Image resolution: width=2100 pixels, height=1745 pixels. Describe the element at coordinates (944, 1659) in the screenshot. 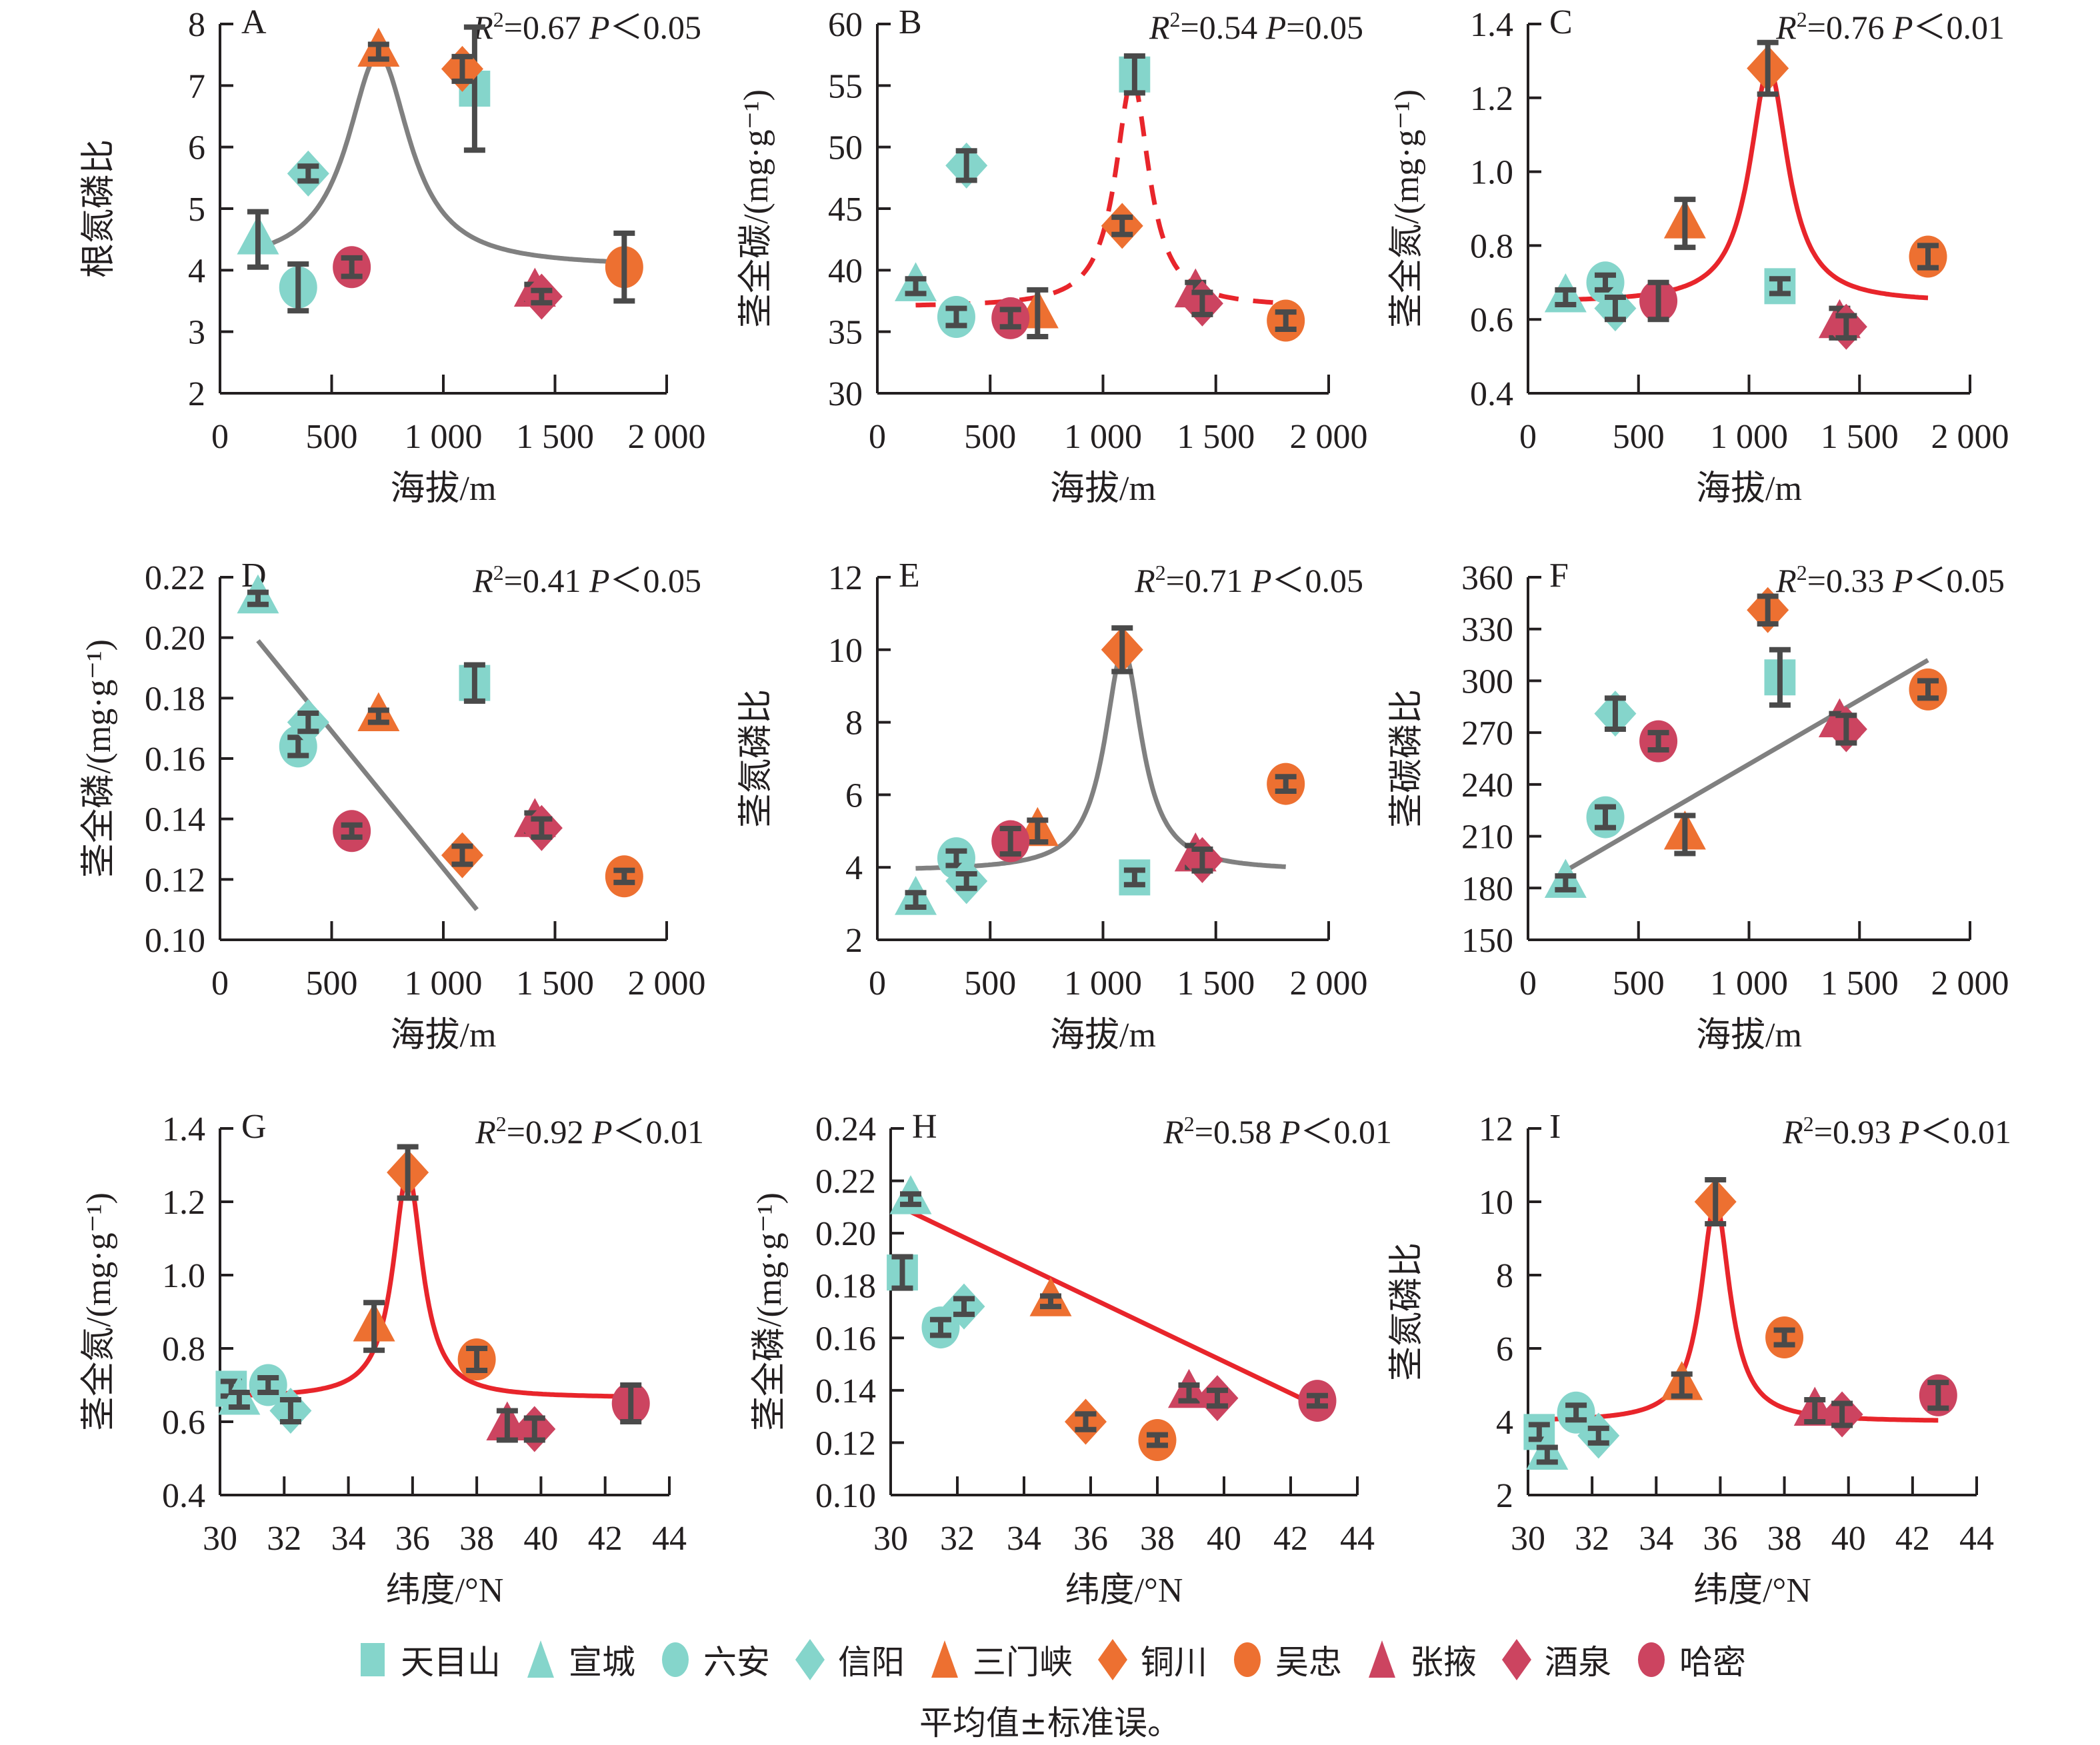

I see `legend-marker-triangle-icon` at that location.